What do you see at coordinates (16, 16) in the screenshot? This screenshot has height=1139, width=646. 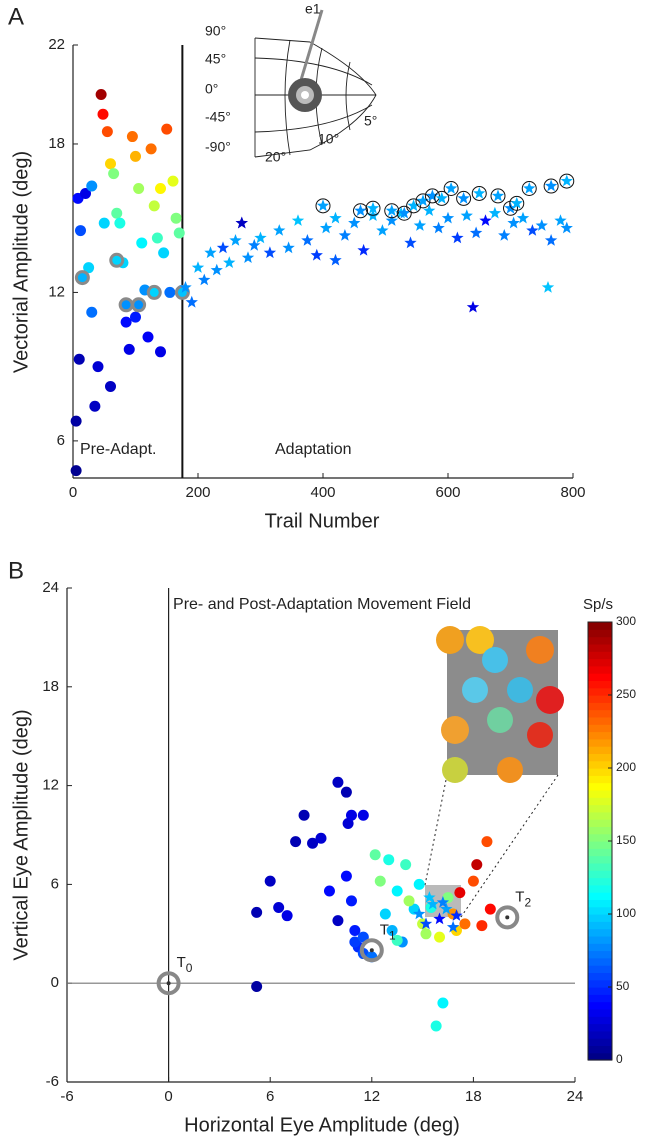 I see `panel-label: A` at bounding box center [16, 16].